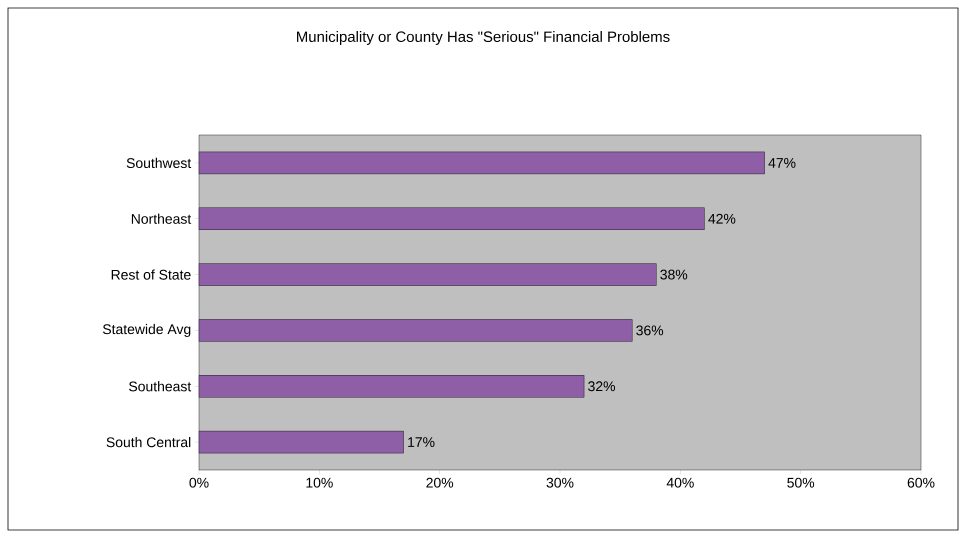  Describe the element at coordinates (602, 386) in the screenshot. I see `data-label: 32%` at that location.